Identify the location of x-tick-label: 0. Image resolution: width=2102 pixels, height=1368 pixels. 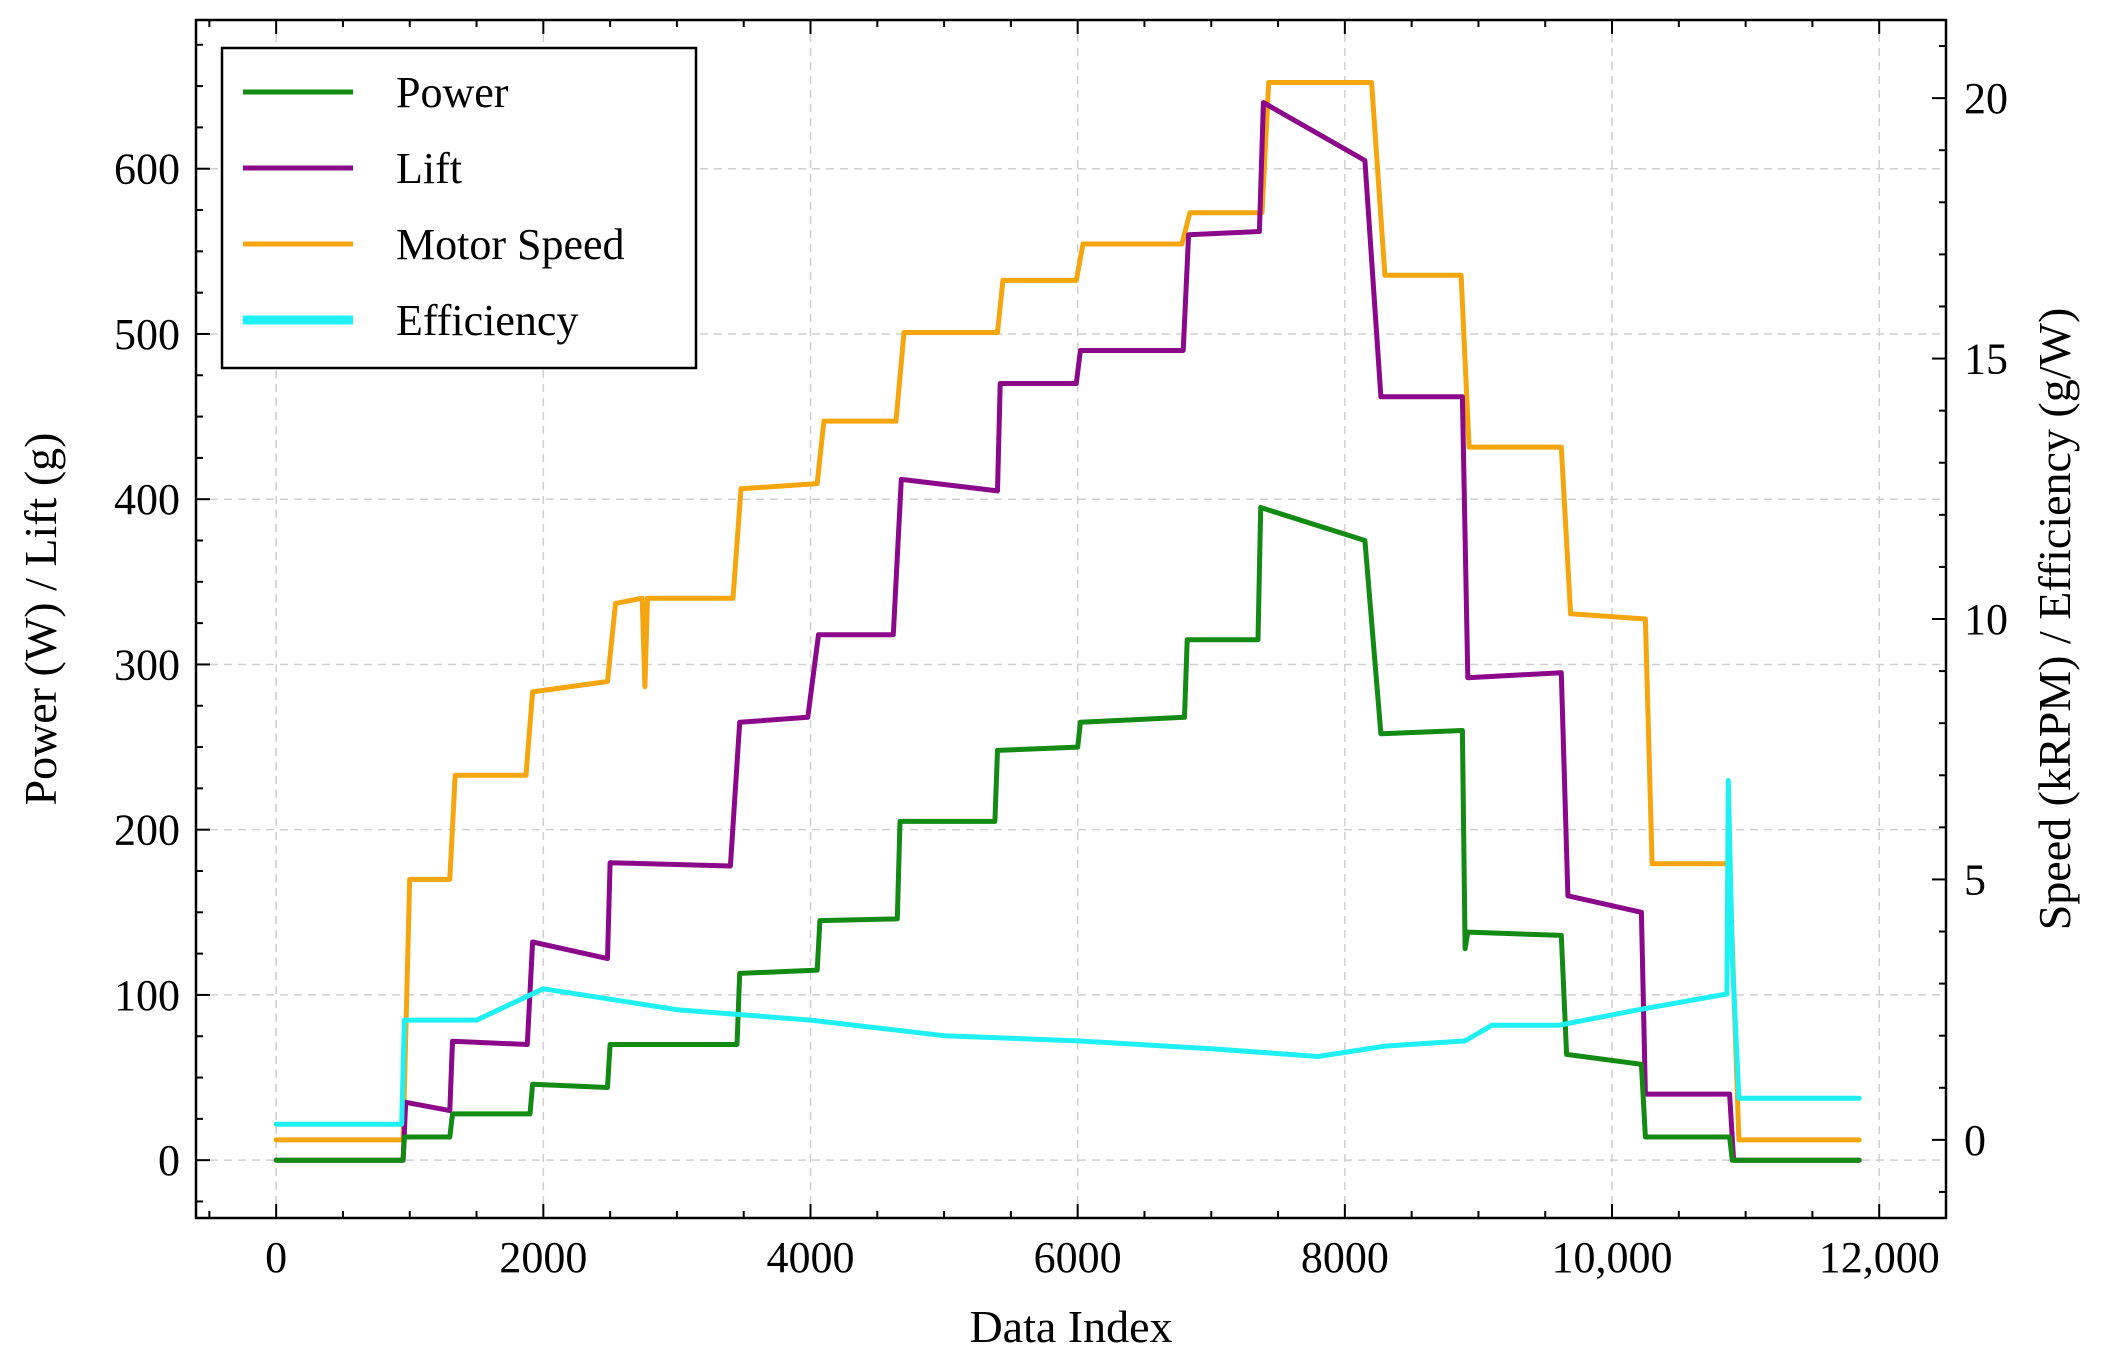
(276, 1257).